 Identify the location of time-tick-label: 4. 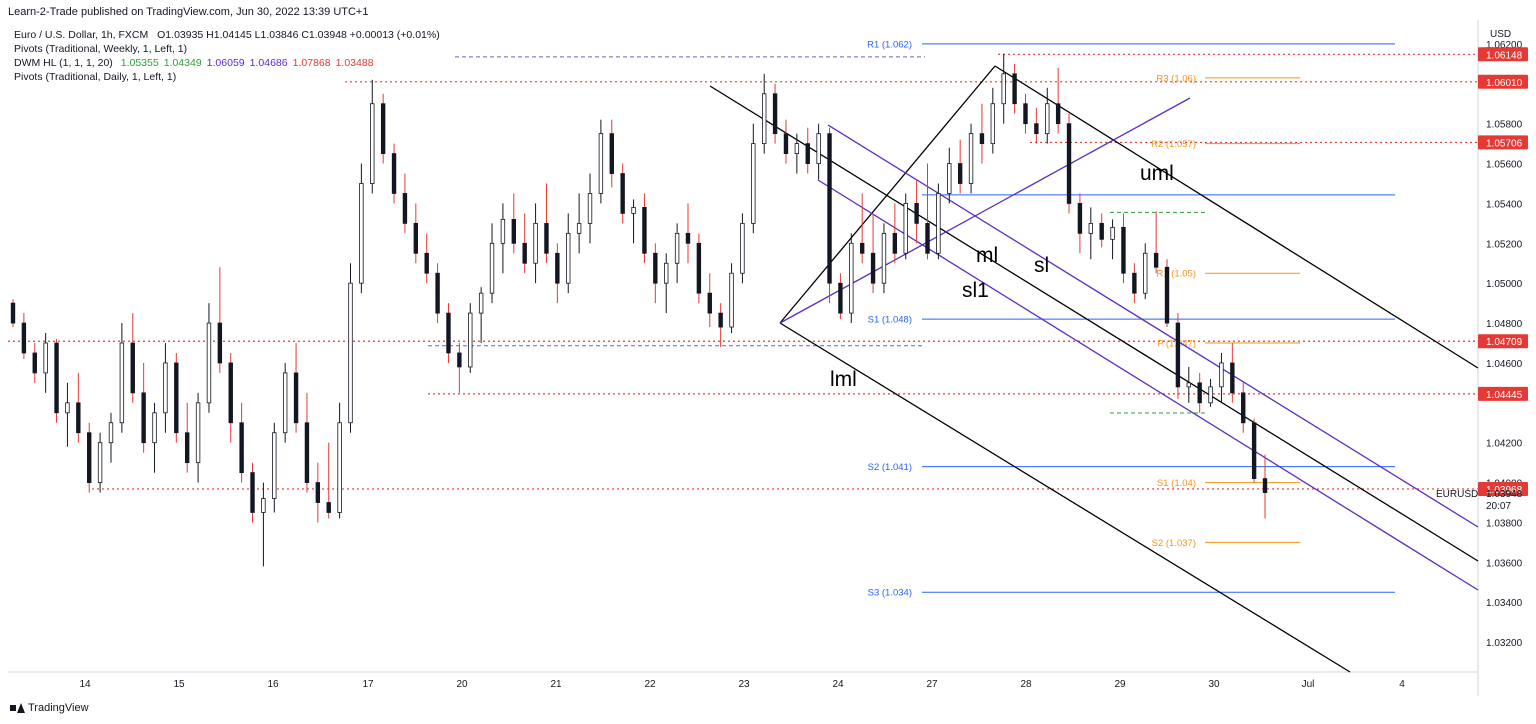
(1402, 684).